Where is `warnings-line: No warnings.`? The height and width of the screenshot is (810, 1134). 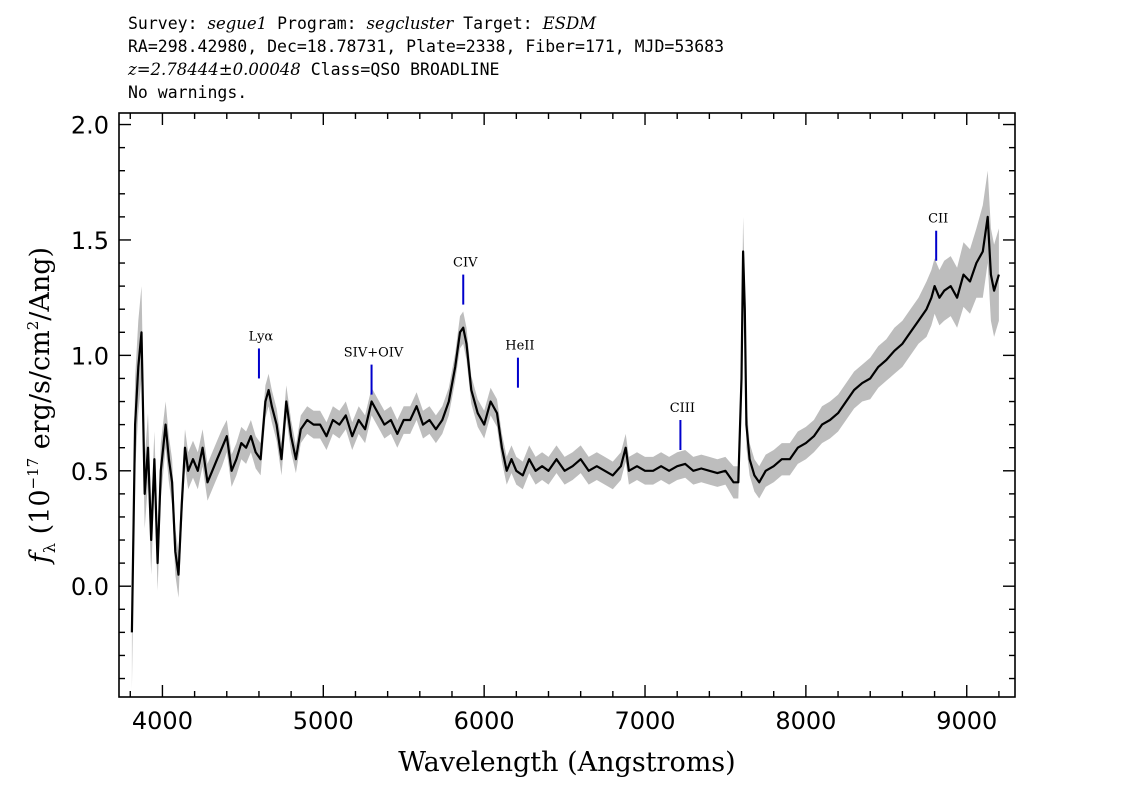 warnings-line: No warnings. is located at coordinates (188, 92).